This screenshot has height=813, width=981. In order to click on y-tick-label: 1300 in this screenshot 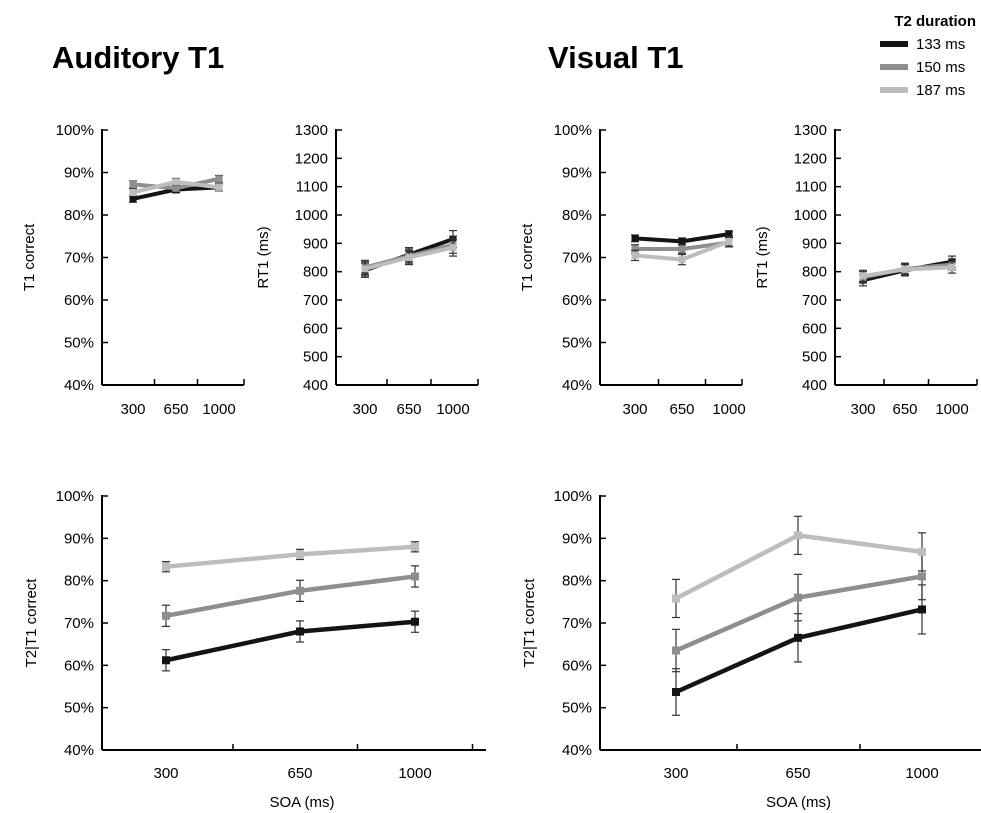, I will do `click(810, 130)`.